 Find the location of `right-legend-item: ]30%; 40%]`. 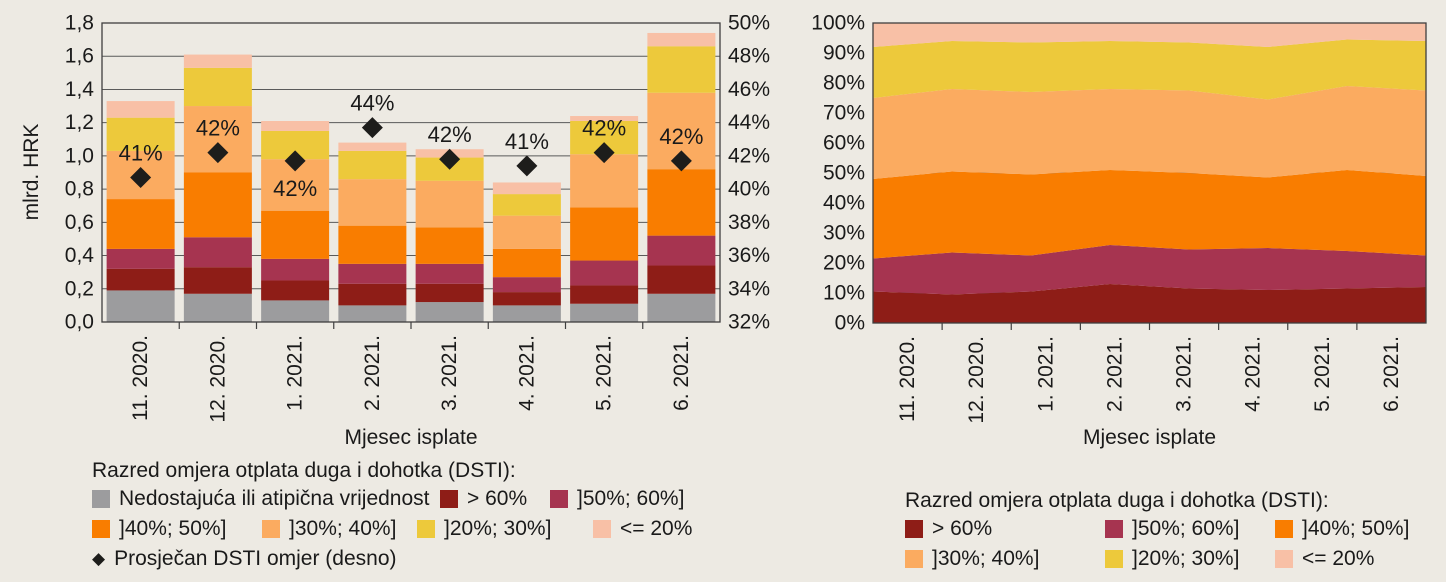

right-legend-item: ]30%; 40%] is located at coordinates (1005, 559).